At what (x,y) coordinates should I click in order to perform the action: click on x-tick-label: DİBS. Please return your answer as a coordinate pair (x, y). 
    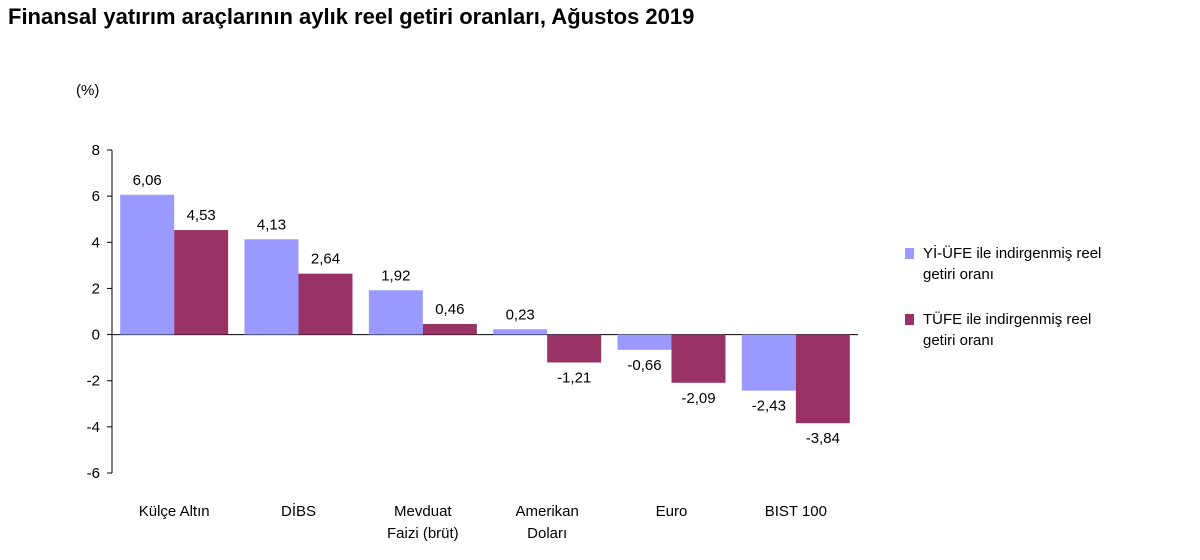
    Looking at the image, I should click on (298, 511).